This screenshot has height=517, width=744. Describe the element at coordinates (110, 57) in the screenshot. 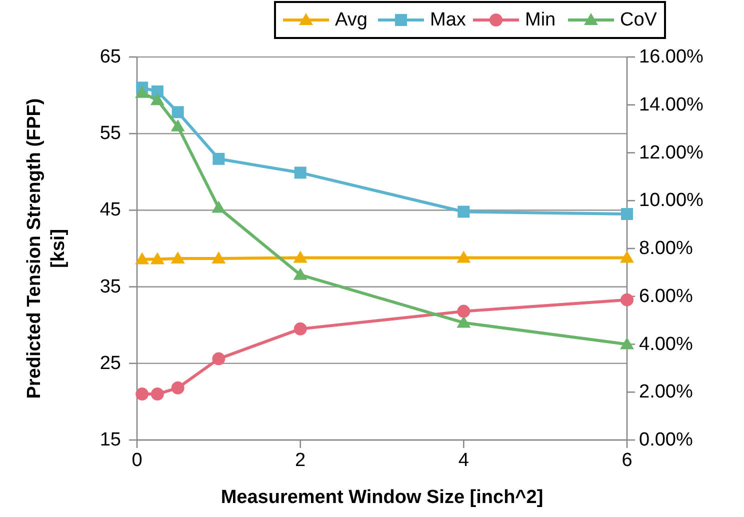

I see `y-tick-label: 65` at that location.